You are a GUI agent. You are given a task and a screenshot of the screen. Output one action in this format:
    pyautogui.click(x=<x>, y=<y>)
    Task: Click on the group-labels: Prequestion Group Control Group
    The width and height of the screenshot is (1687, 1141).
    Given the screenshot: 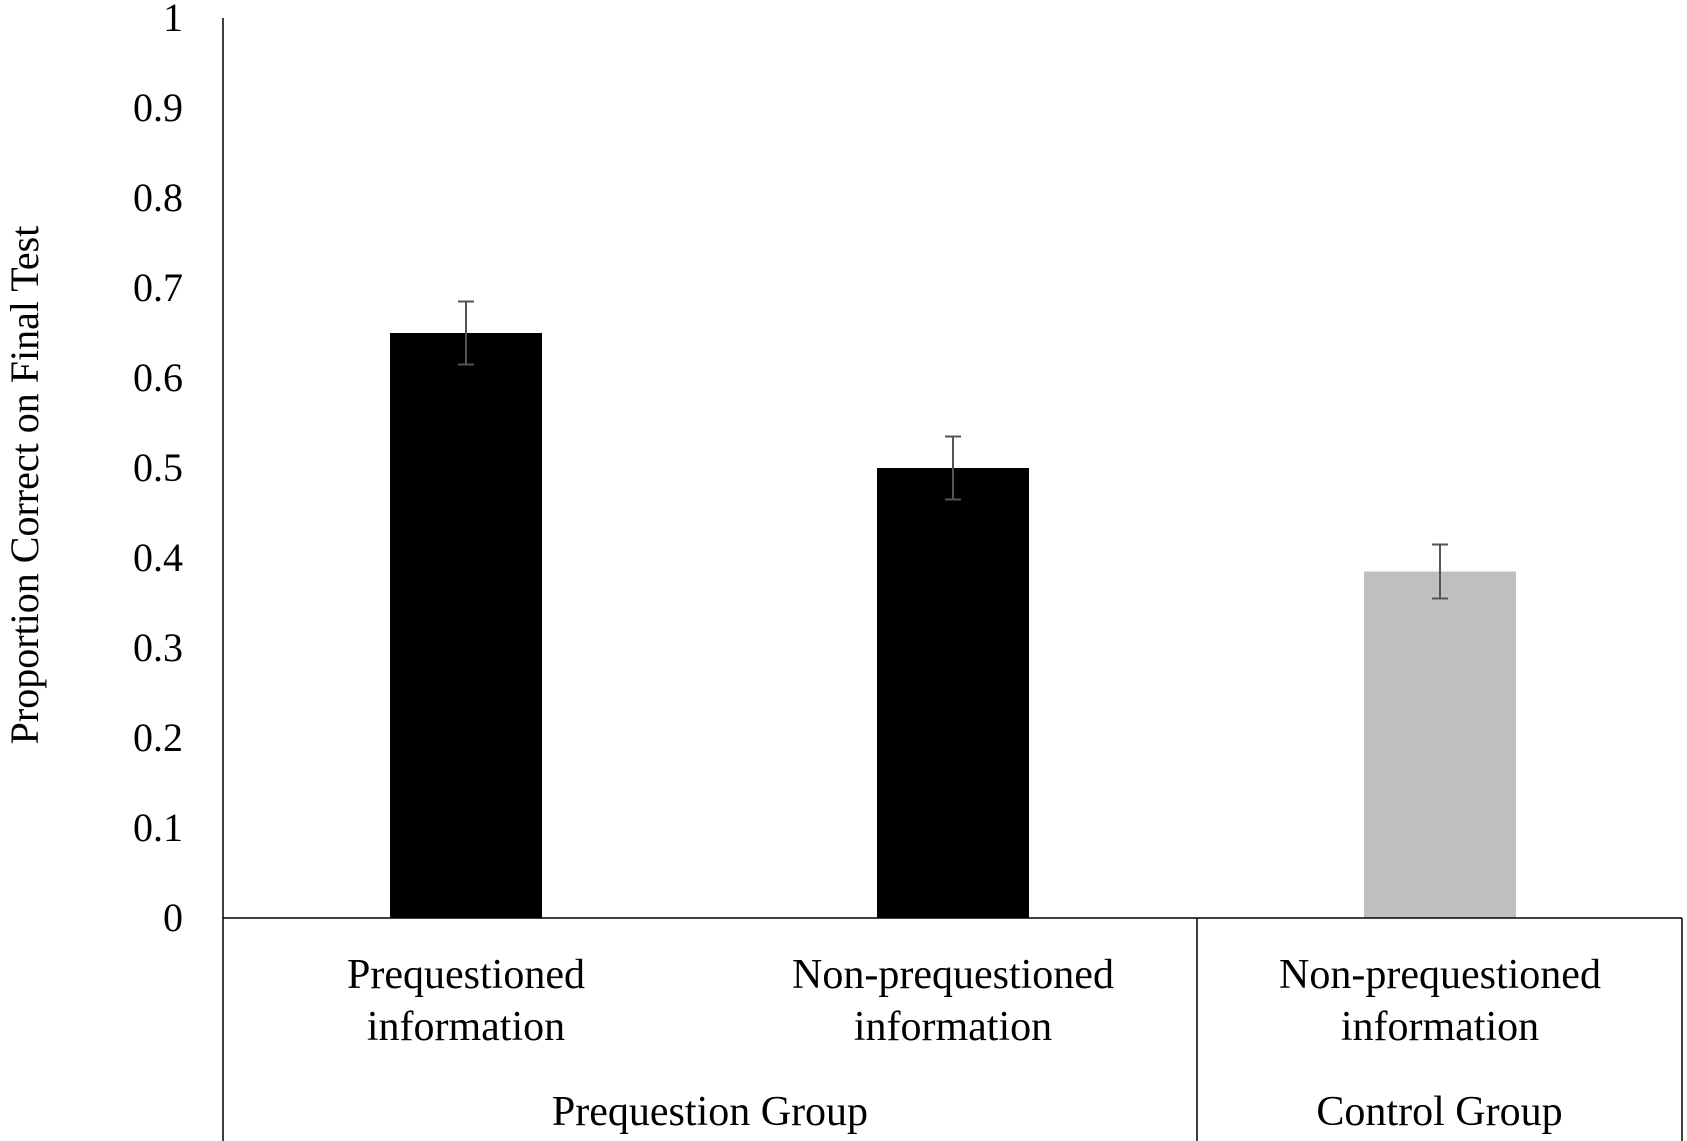 What is the action you would take?
    pyautogui.click(x=1057, y=1112)
    